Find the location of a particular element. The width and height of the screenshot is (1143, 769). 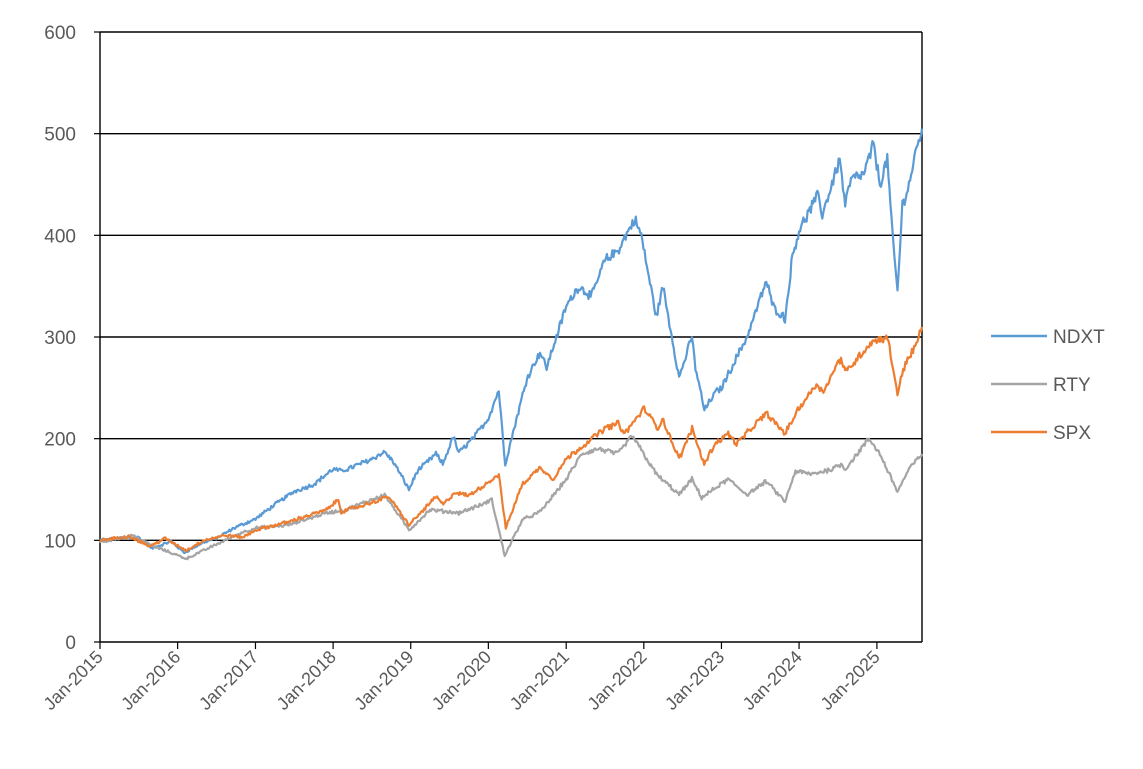

x-tick-label: Jan-2015 is located at coordinates (73, 680).